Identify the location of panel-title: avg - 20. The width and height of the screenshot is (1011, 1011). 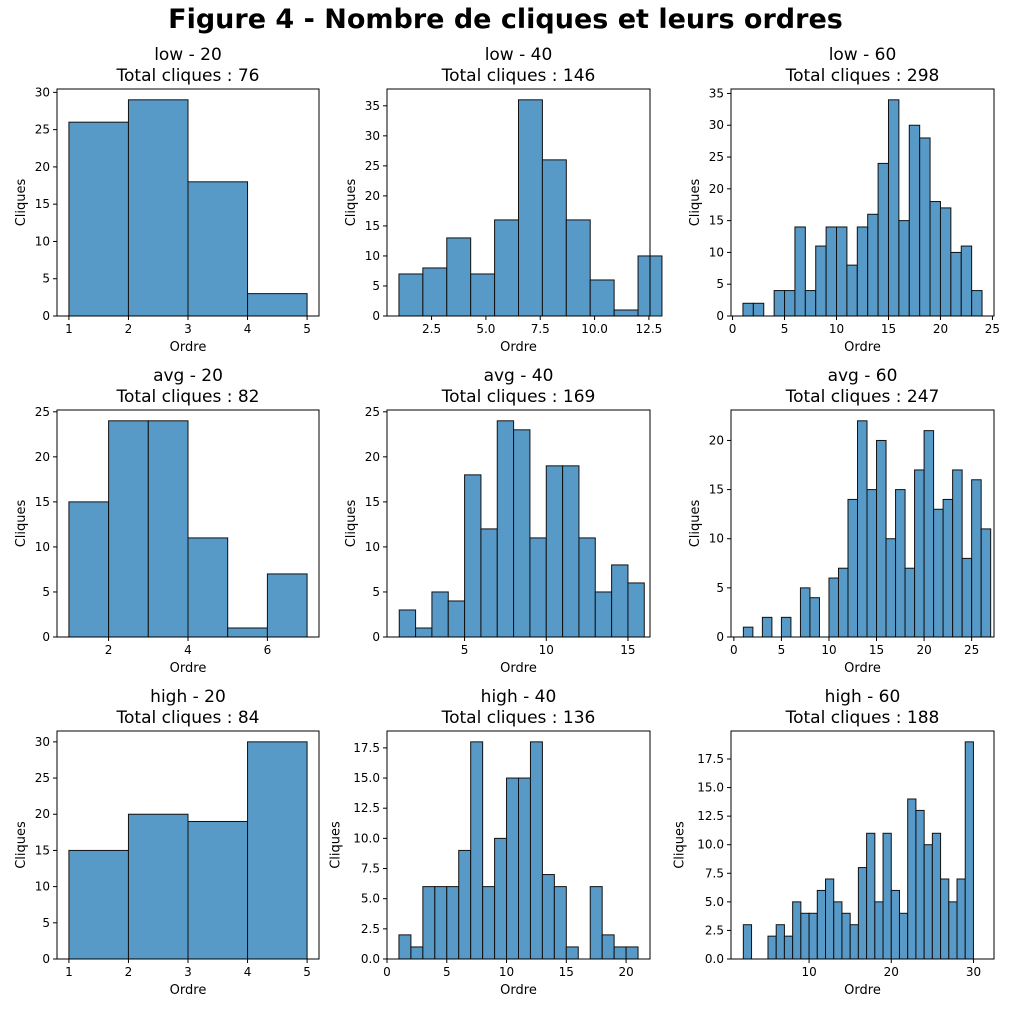
(188, 376).